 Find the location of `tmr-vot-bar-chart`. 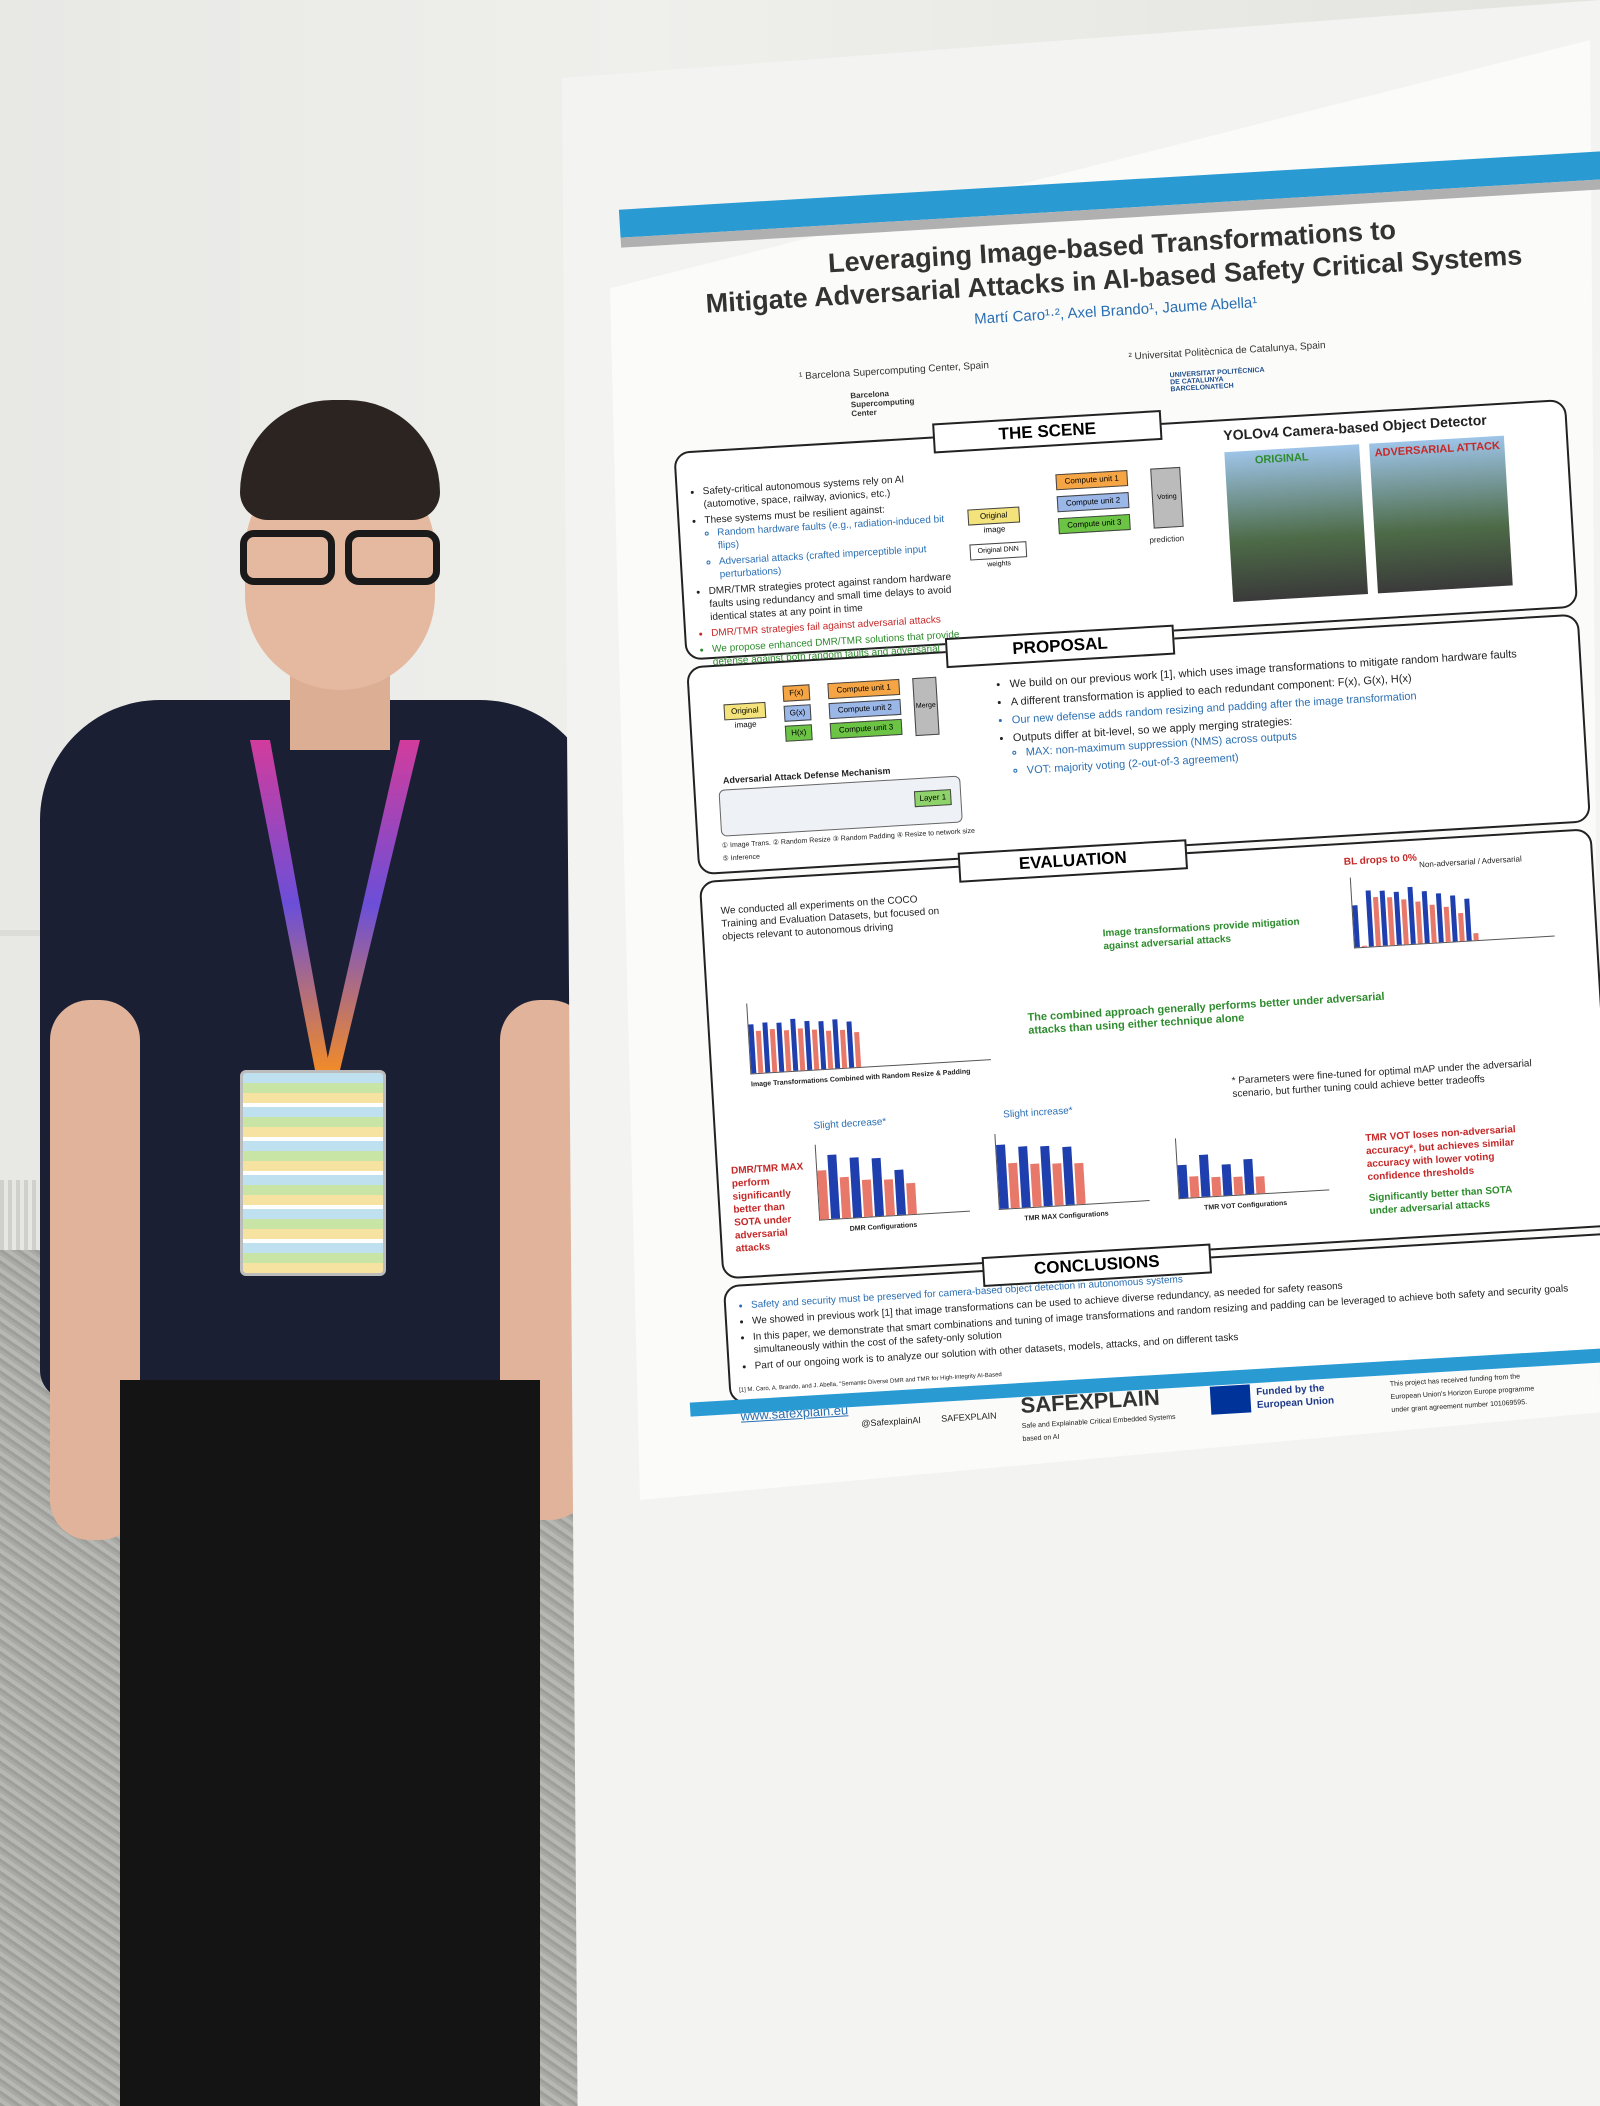

tmr-vot-bar-chart is located at coordinates (1252, 1164).